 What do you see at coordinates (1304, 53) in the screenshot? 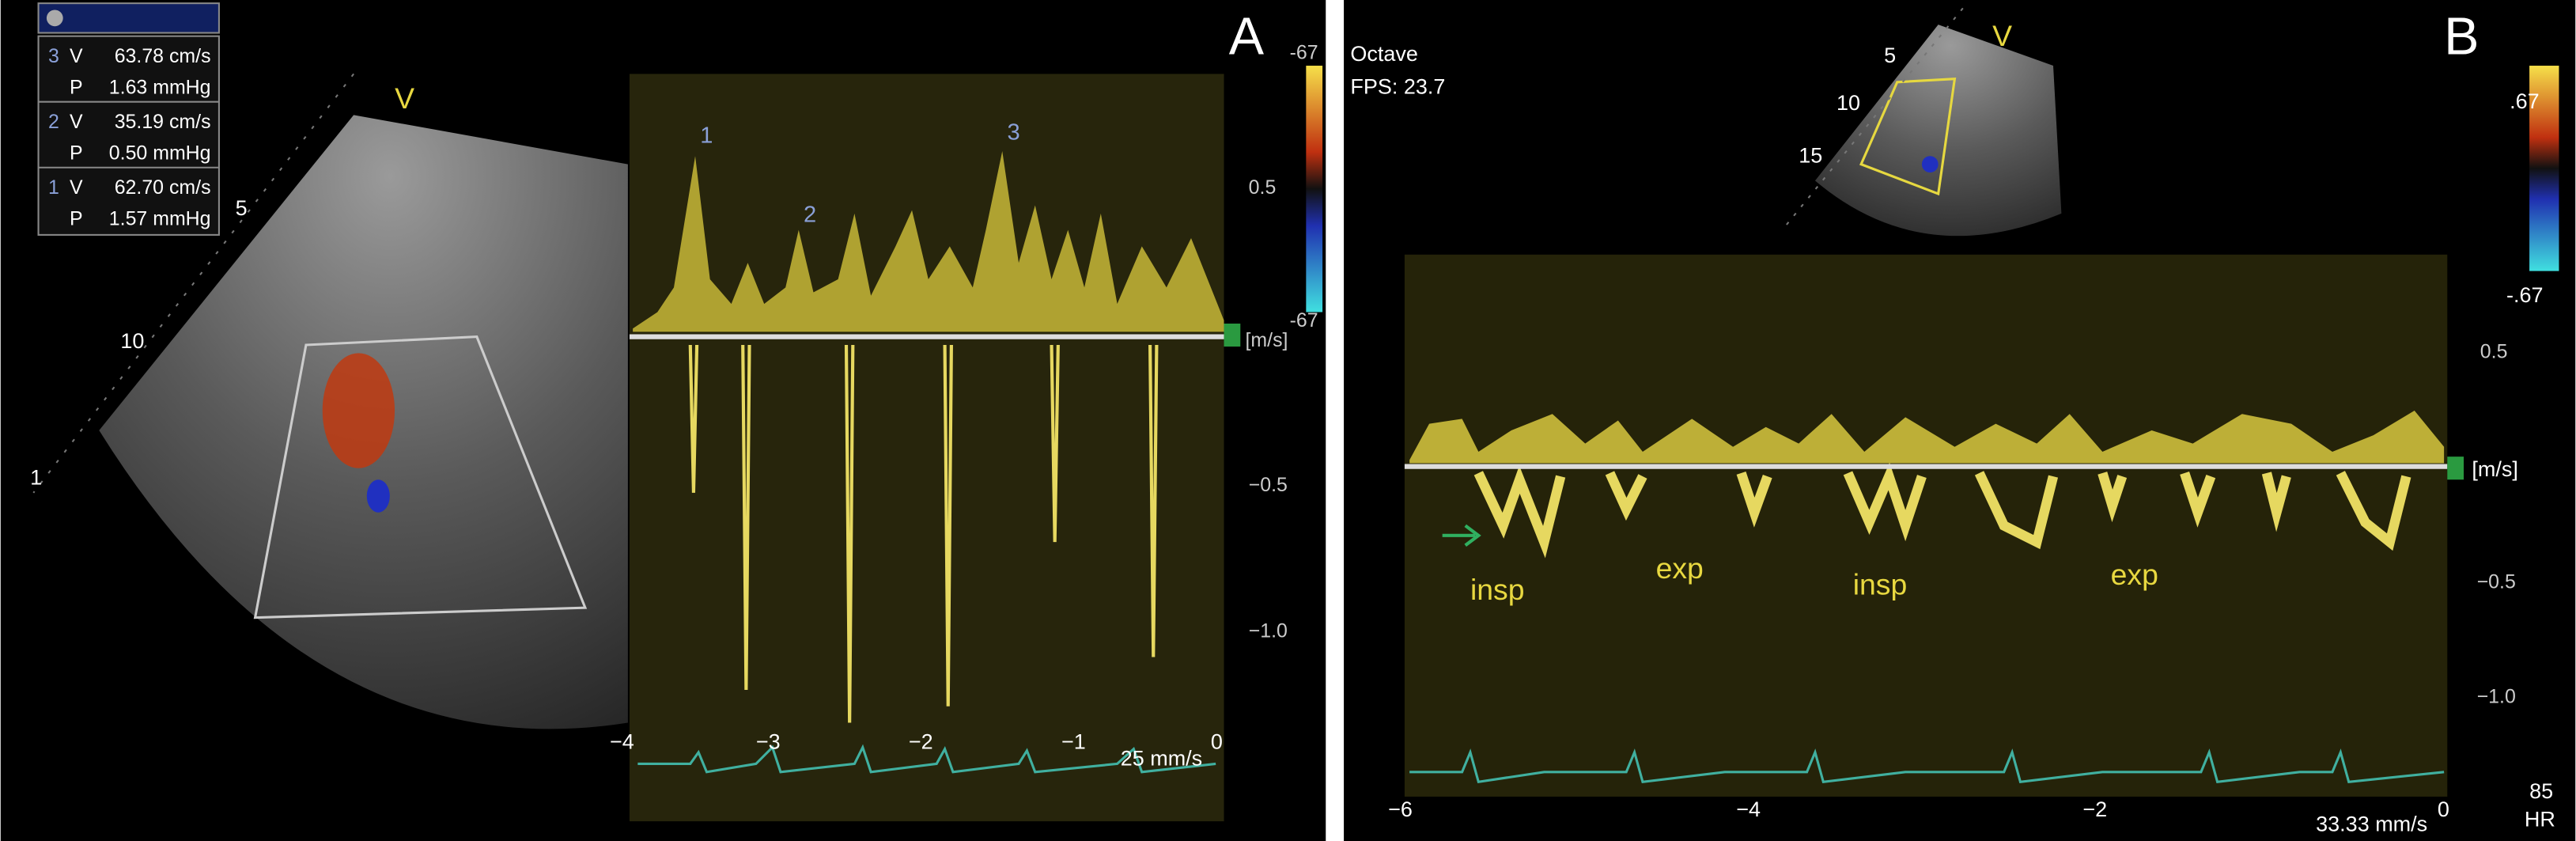
I see `color-scale-top: -67` at bounding box center [1304, 53].